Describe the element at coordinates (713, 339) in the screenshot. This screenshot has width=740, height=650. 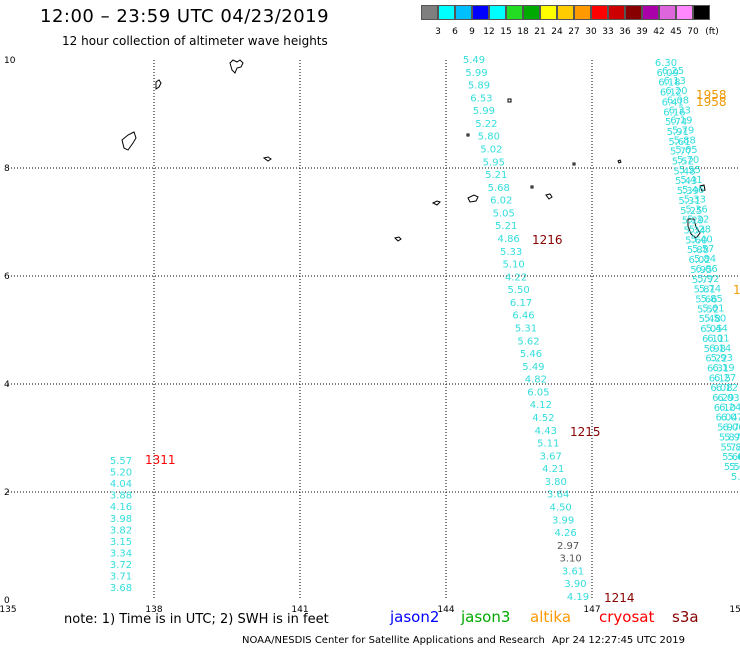
I see `swh-value: 6.11` at that location.